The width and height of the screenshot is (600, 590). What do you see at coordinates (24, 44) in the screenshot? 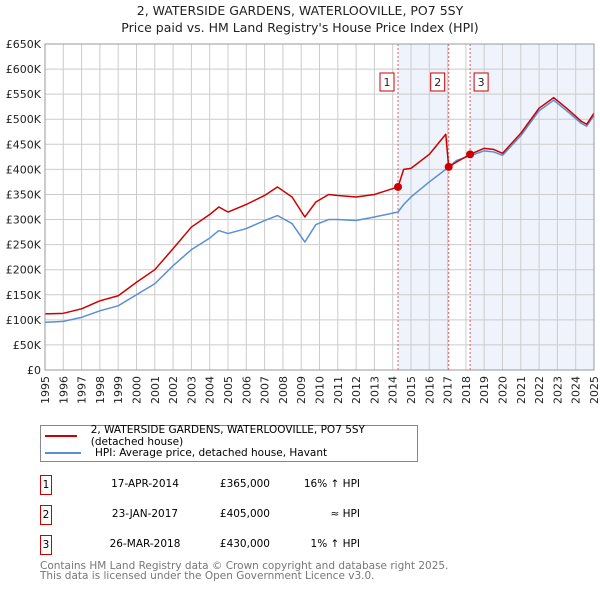
I see `y-tick-label: £650K` at bounding box center [24, 44].